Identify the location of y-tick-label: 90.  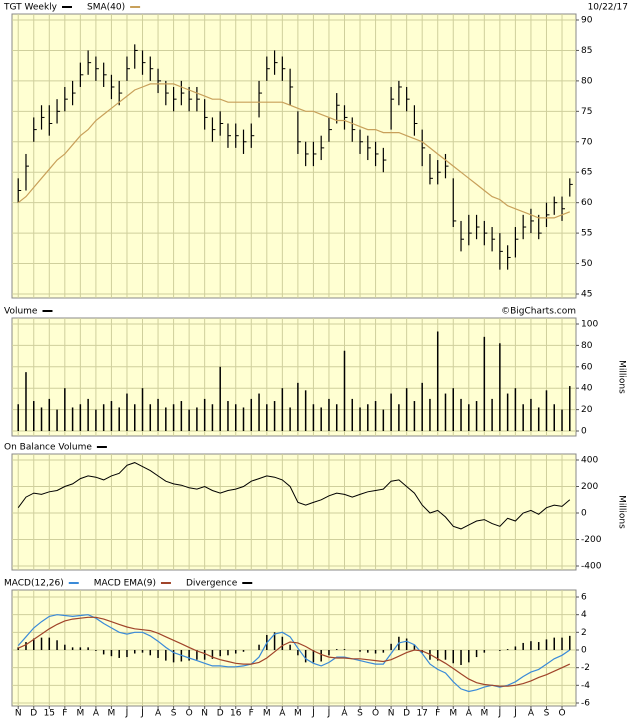
(587, 21).